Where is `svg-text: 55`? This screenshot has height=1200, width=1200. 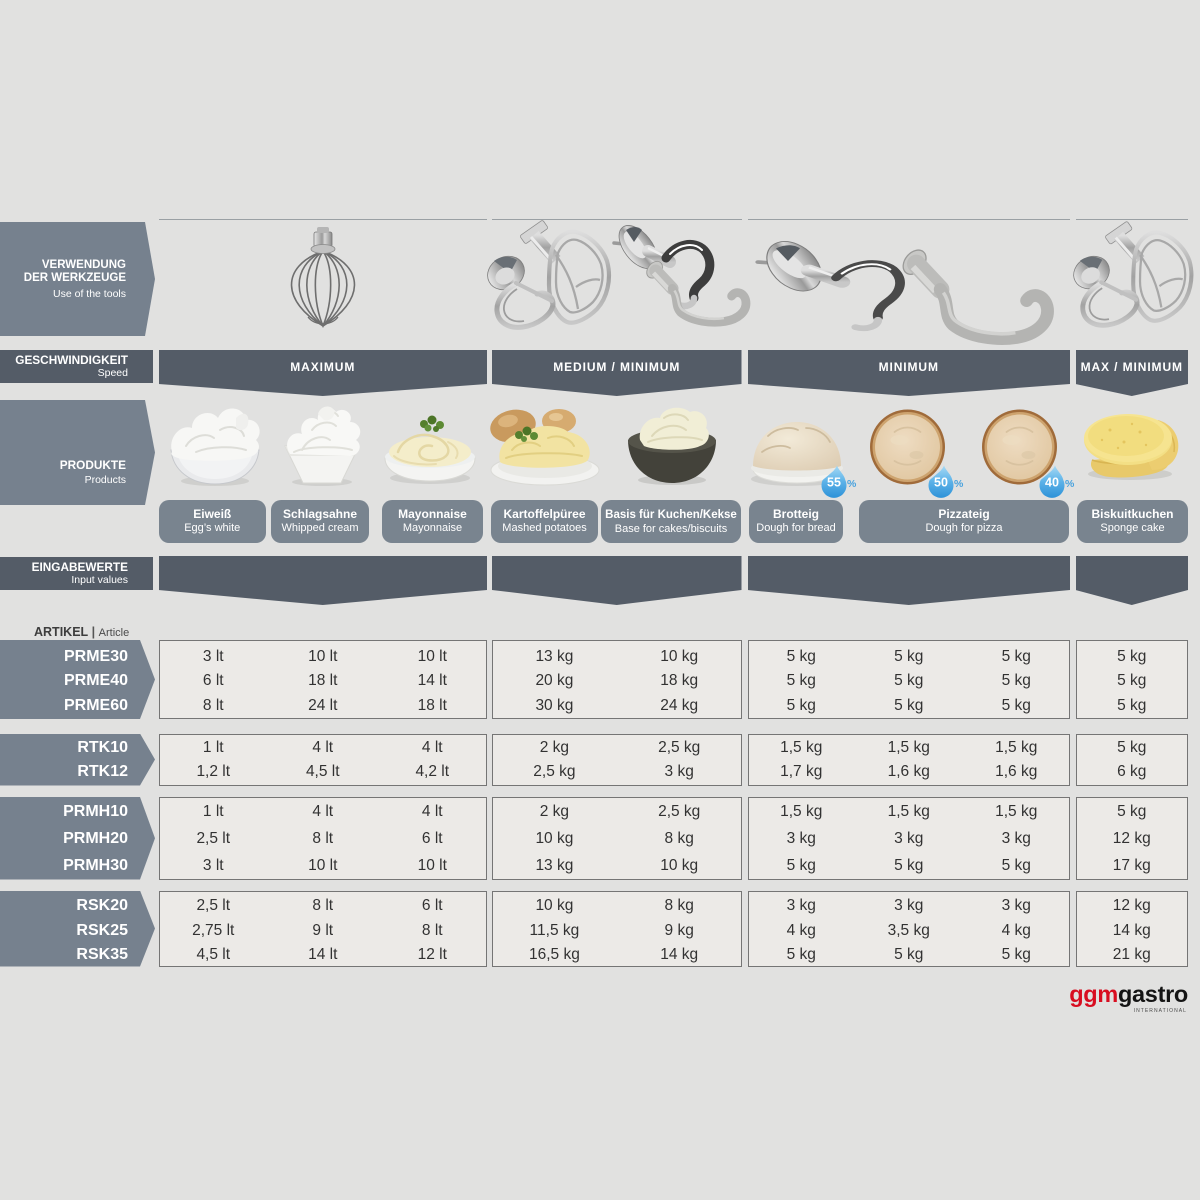
svg-text: 55 is located at coordinates (834, 483).